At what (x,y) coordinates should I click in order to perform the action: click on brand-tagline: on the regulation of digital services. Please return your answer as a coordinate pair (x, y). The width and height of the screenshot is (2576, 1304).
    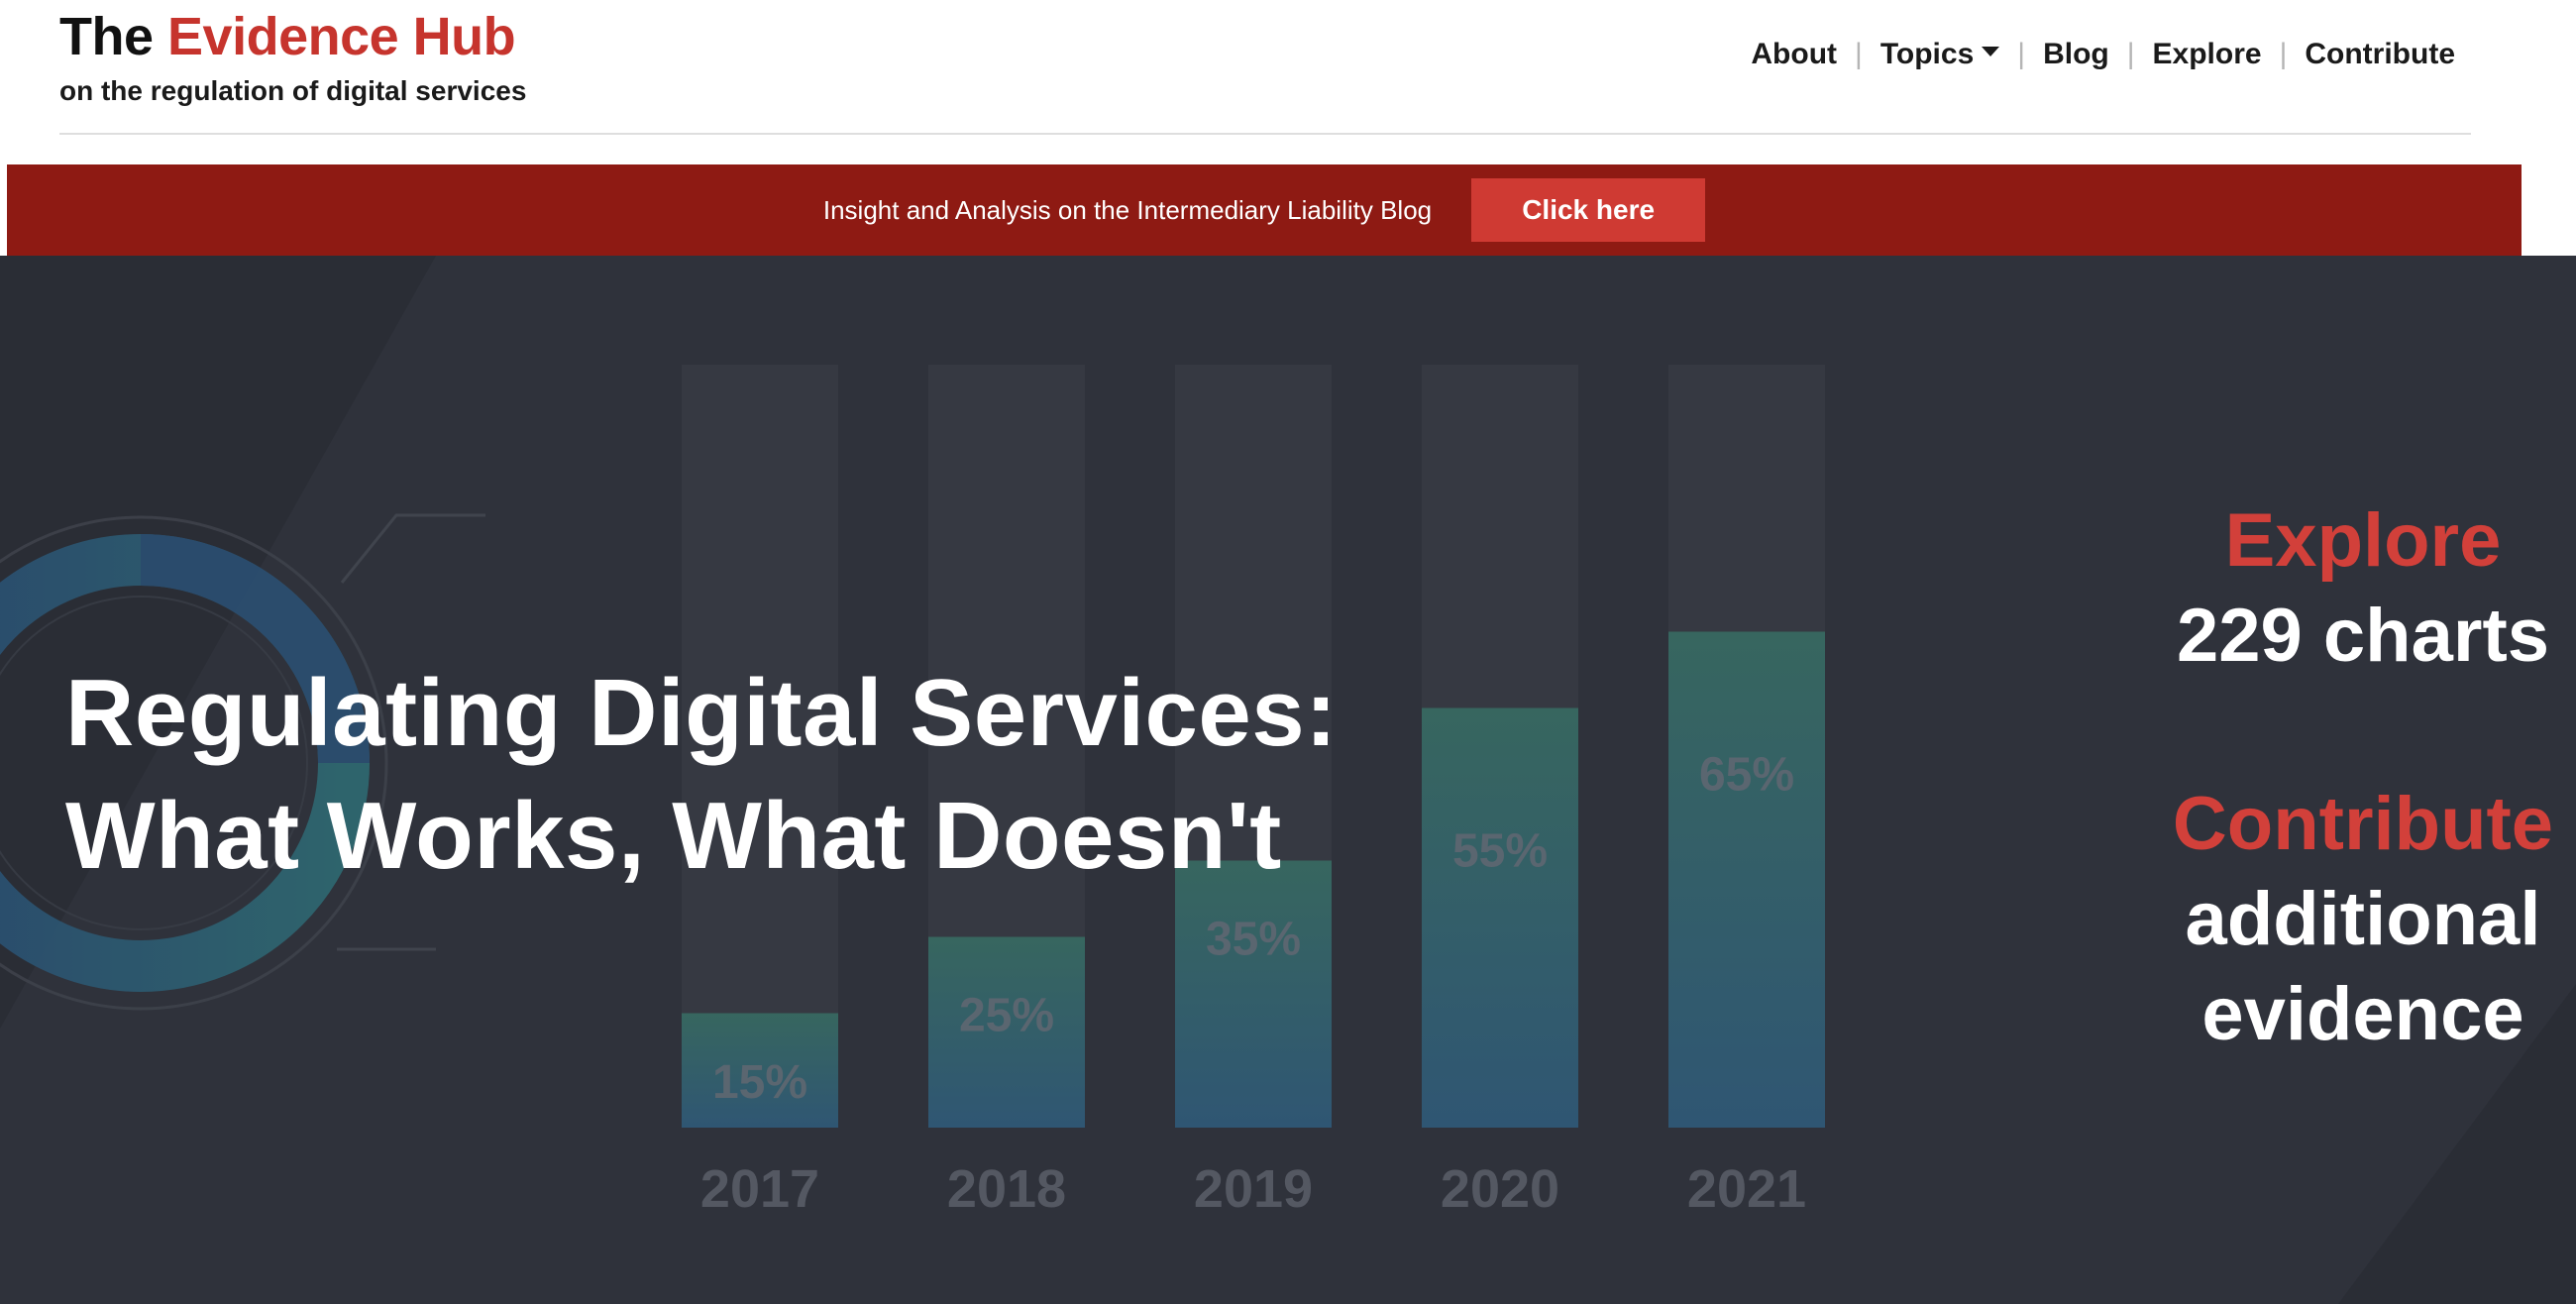
    Looking at the image, I should click on (293, 90).